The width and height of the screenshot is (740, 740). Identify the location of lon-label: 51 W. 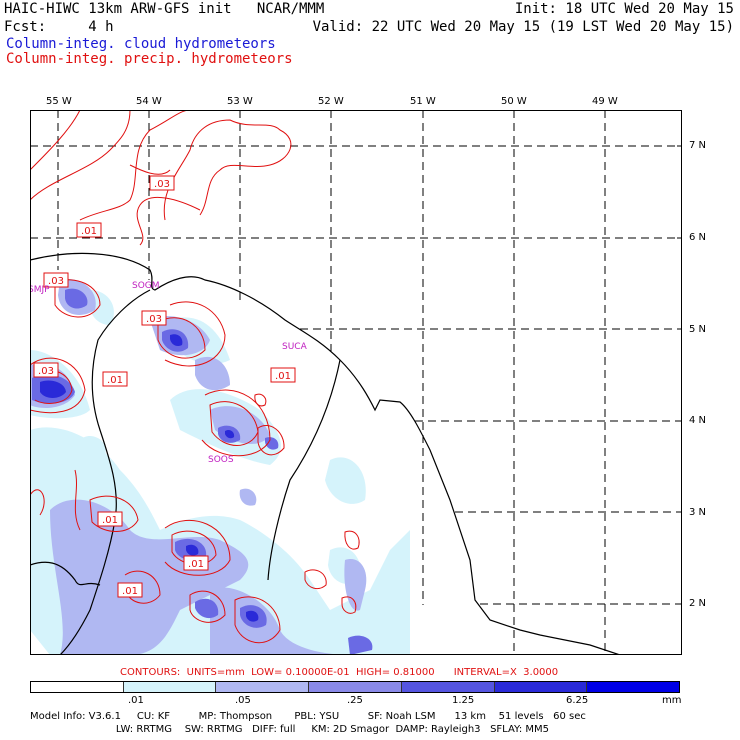
(423, 101).